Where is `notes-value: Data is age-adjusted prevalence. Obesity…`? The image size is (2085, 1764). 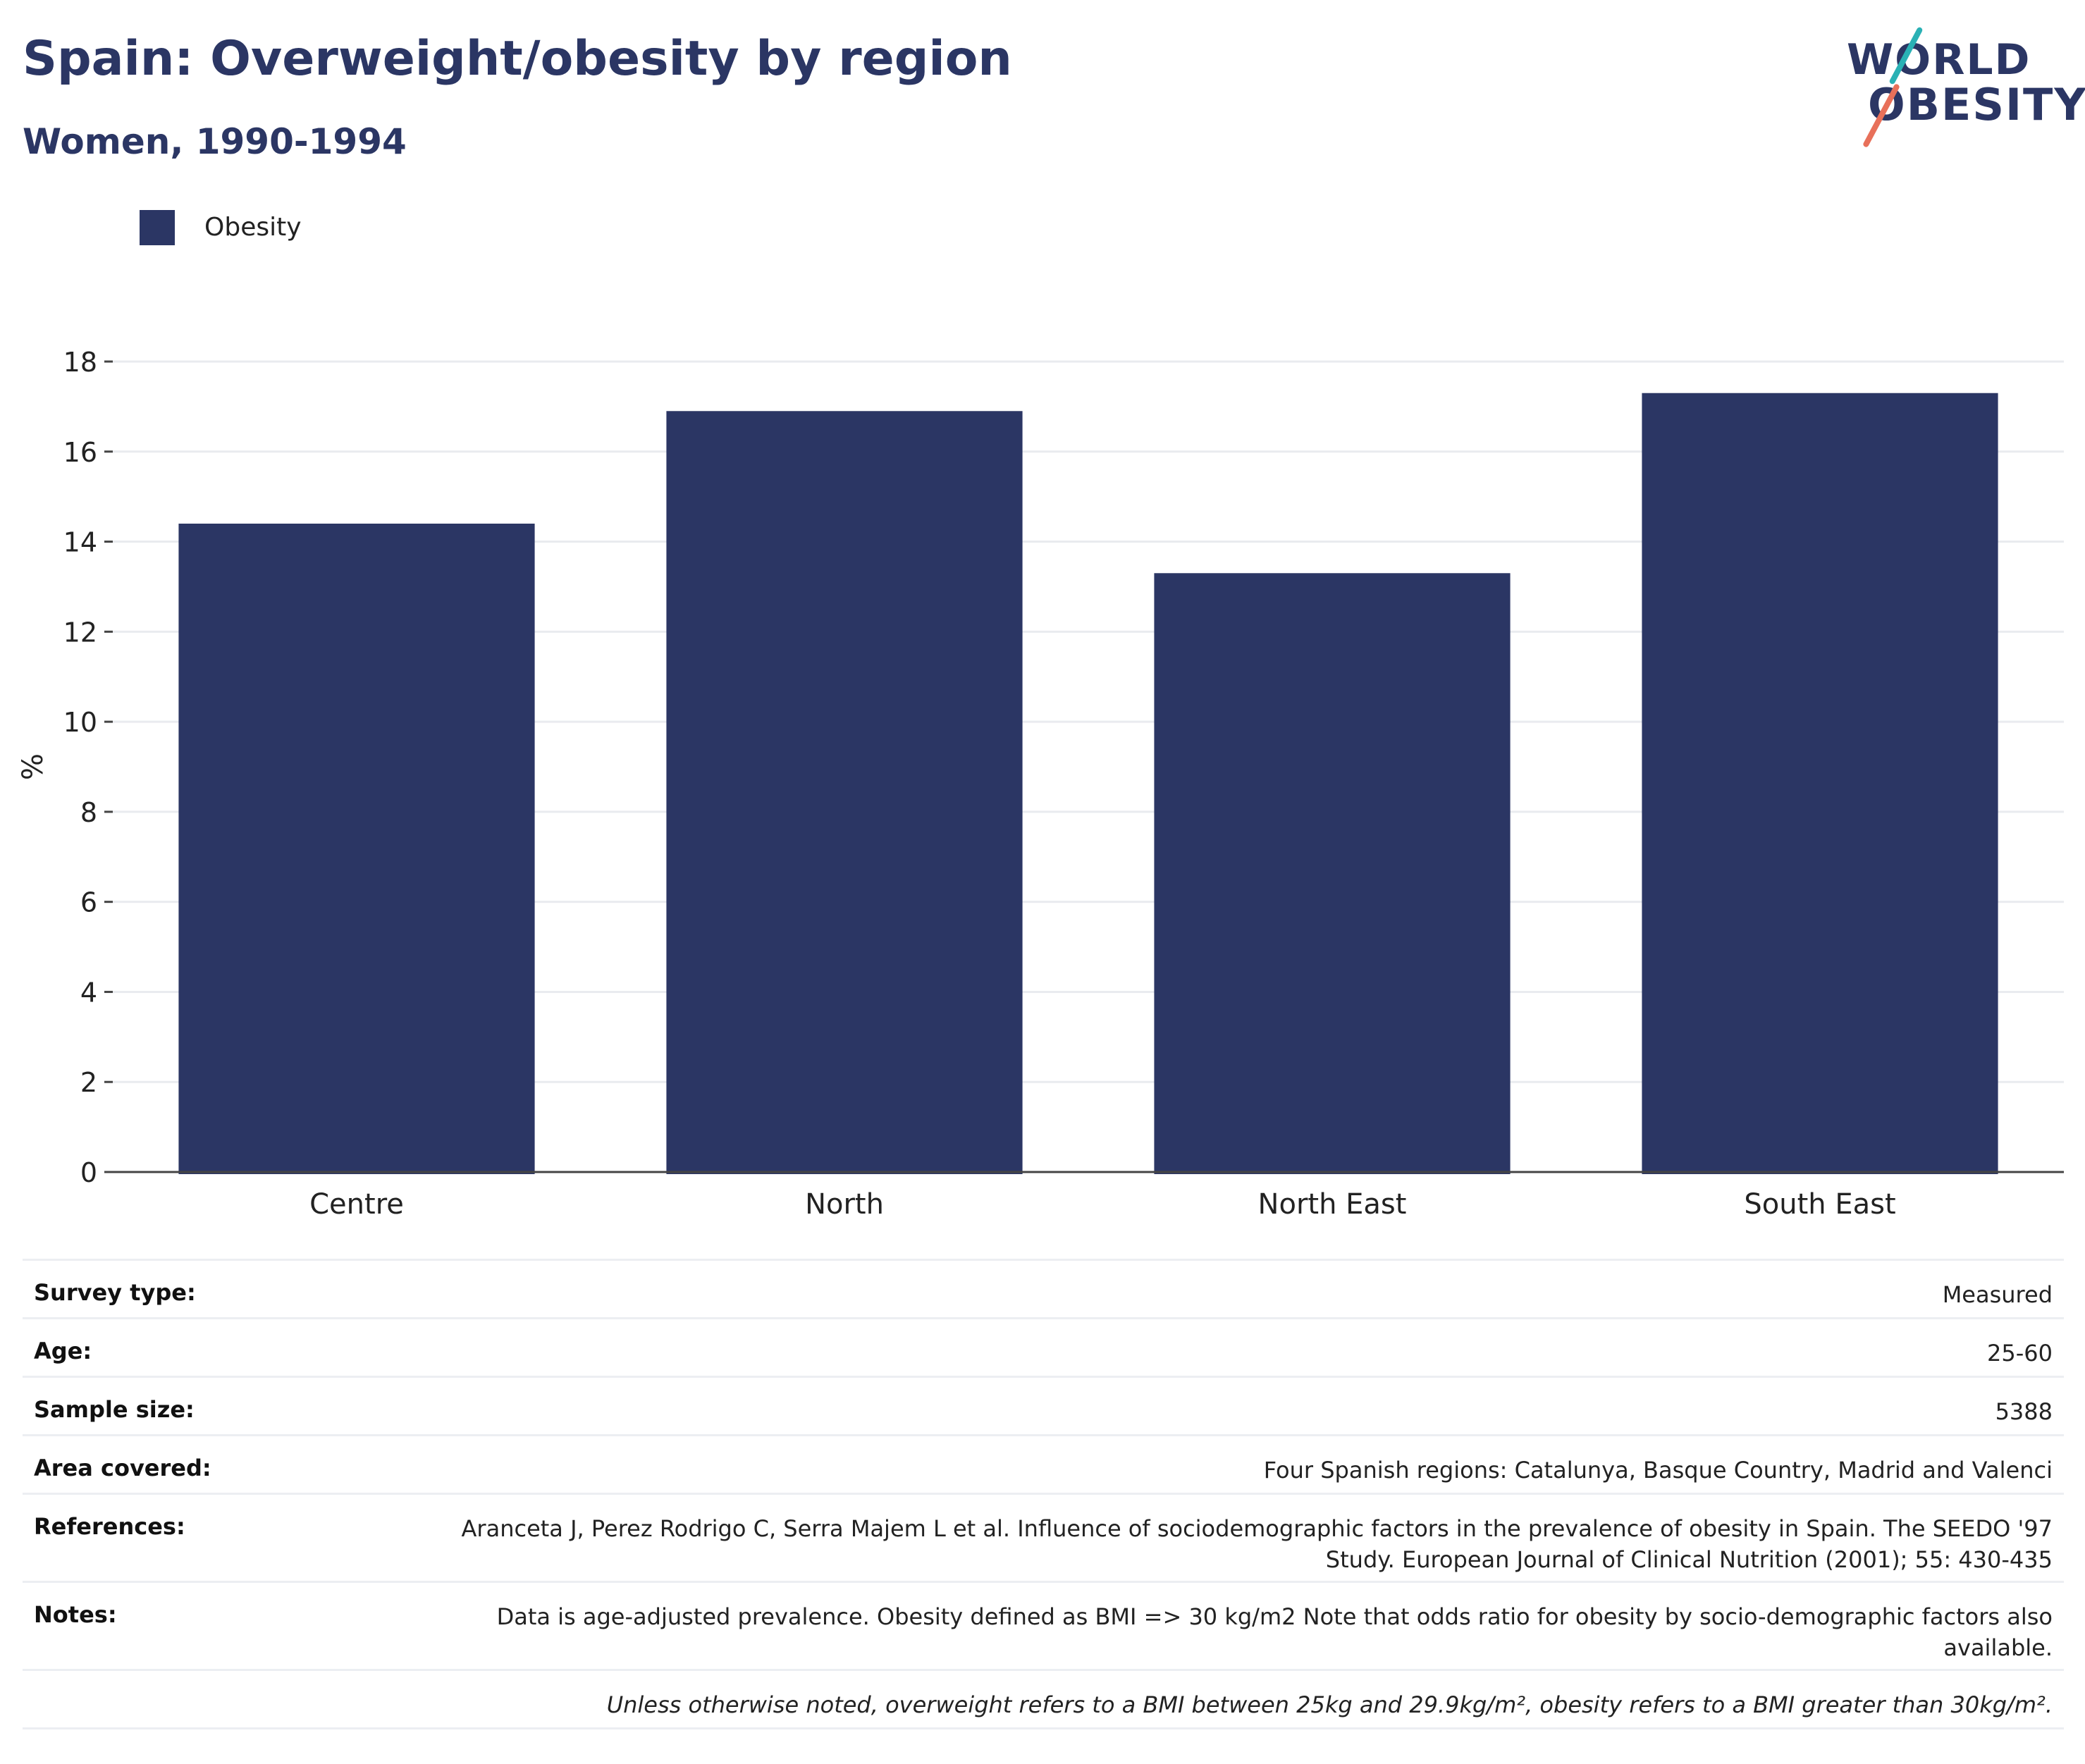 notes-value: Data is age-adjusted prevalence. Obesity… is located at coordinates (1274, 1632).